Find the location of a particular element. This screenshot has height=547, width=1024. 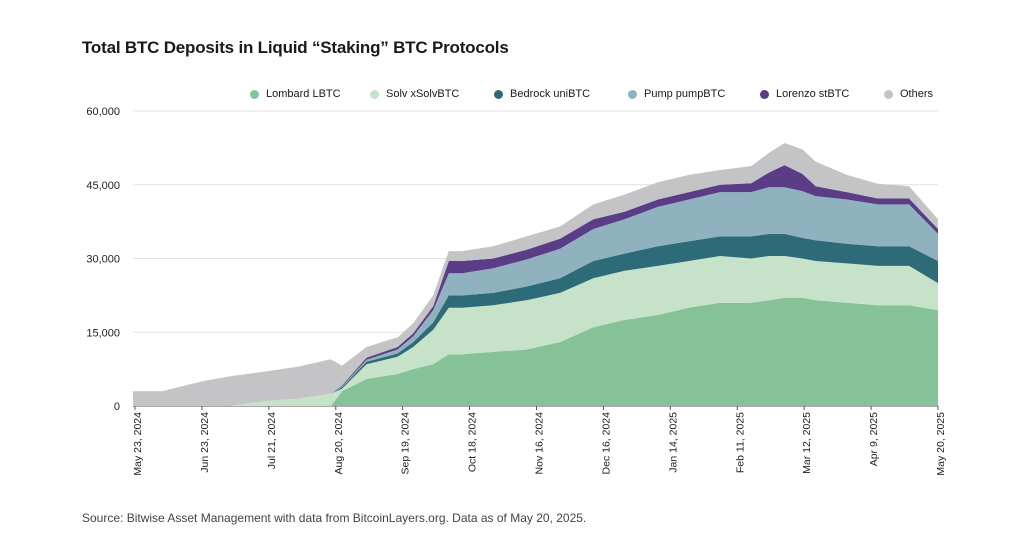

y-tick-label: 0 is located at coordinates (117, 407).